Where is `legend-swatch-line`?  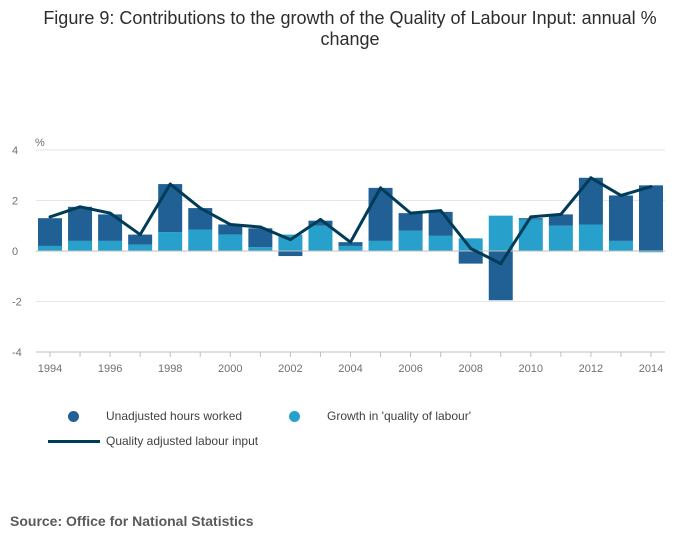
legend-swatch-line is located at coordinates (74, 441).